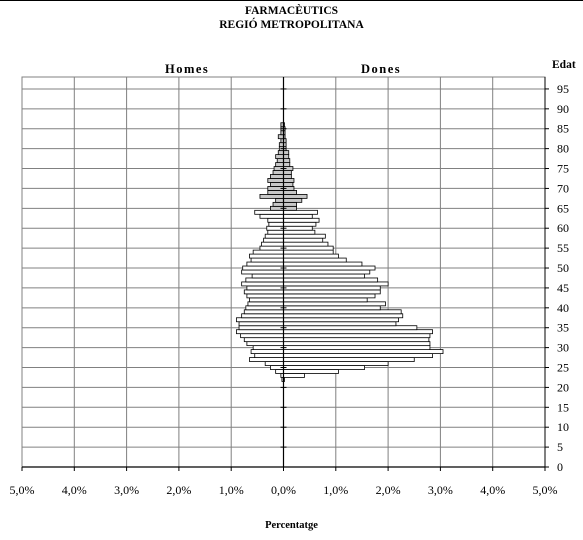 This screenshot has height=540, width=583. I want to click on y-tick-label: 85, so click(563, 129).